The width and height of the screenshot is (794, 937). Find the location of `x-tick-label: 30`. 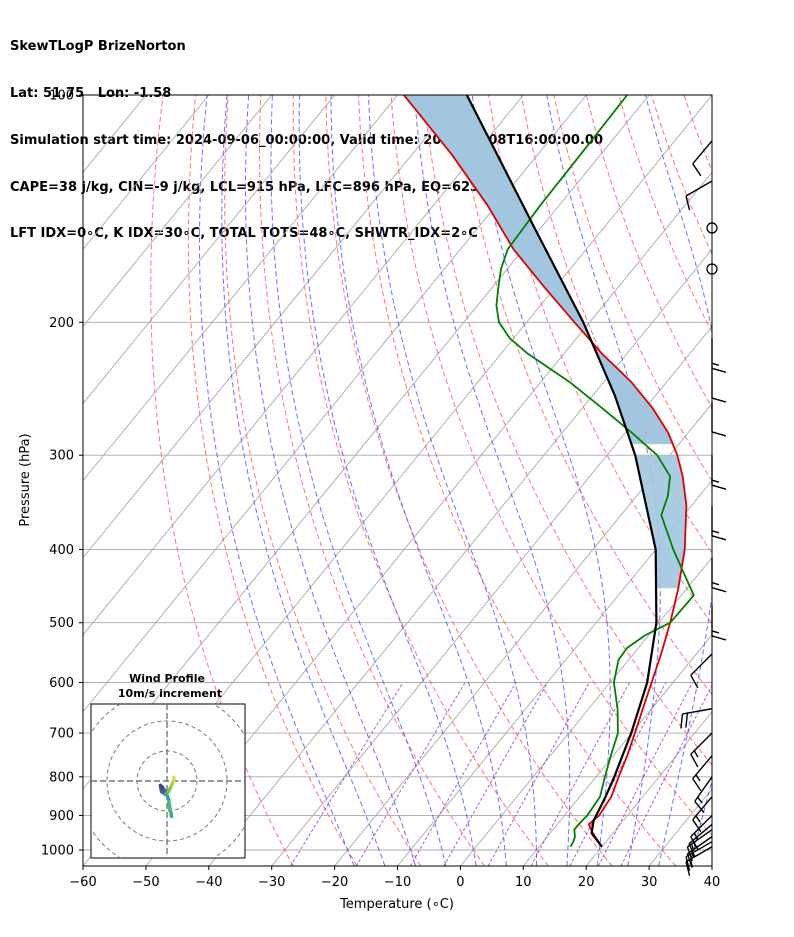

x-tick-label: 30 is located at coordinates (649, 882).